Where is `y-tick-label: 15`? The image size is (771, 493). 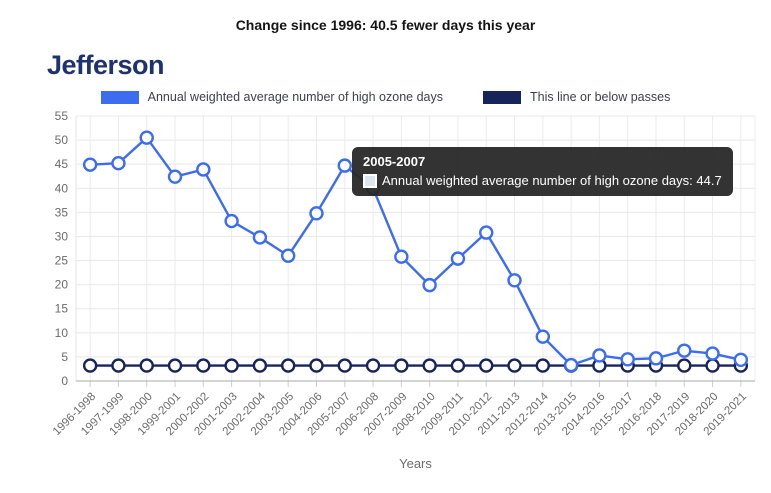
y-tick-label: 15 is located at coordinates (62, 309).